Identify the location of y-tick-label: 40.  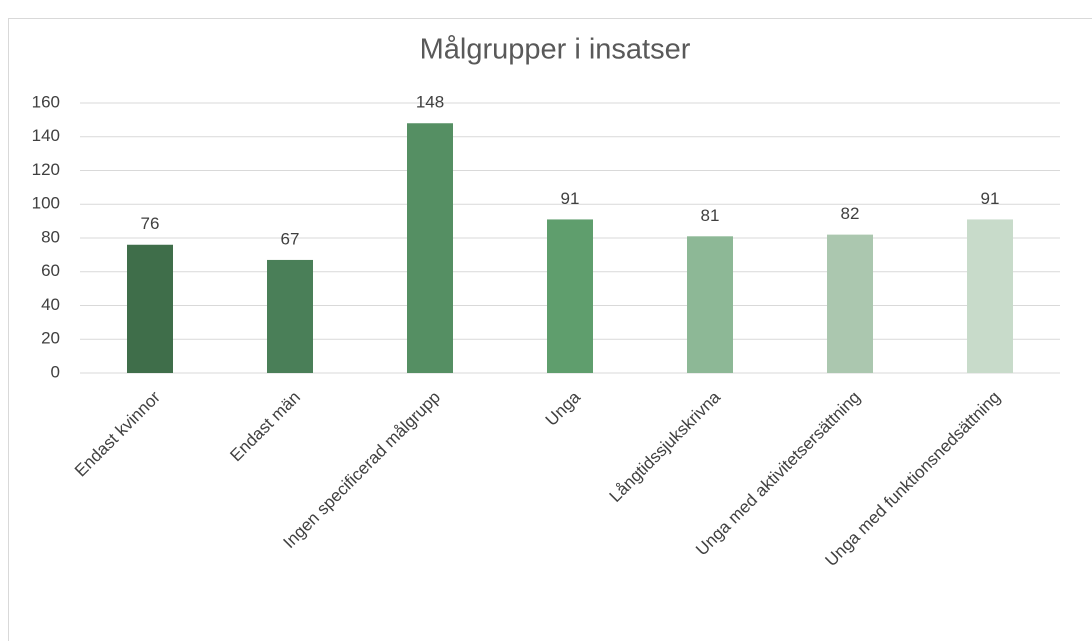
(50, 304).